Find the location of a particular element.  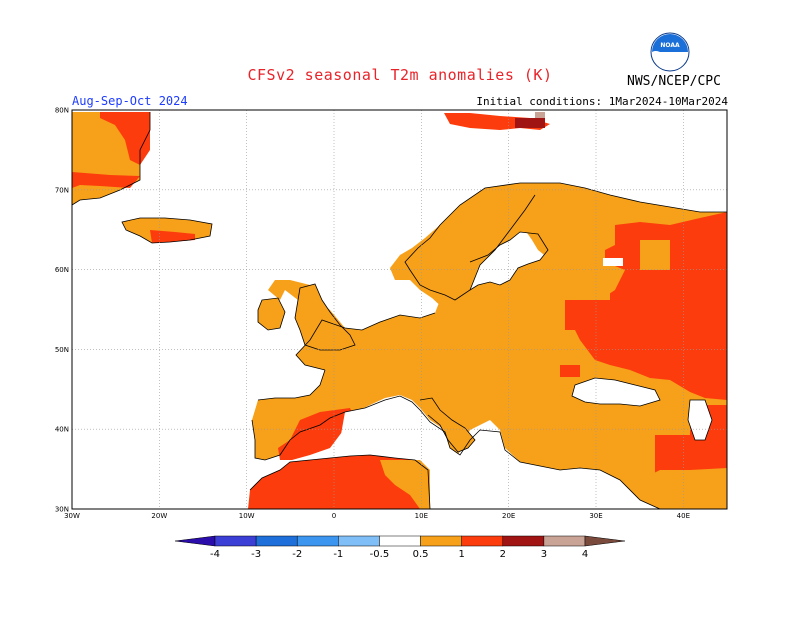

region-mediterranean-sea is located at coordinates (500, 452).